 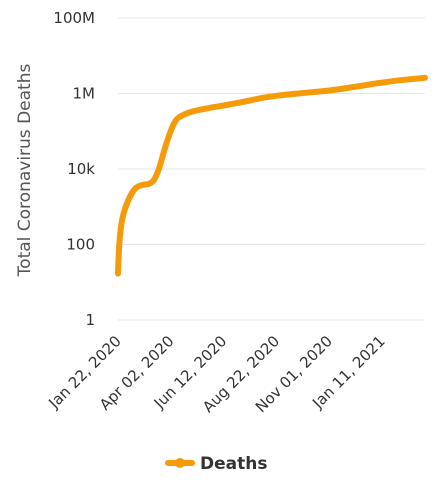 What do you see at coordinates (90, 320) in the screenshot?
I see `y-tick-label: 1` at bounding box center [90, 320].